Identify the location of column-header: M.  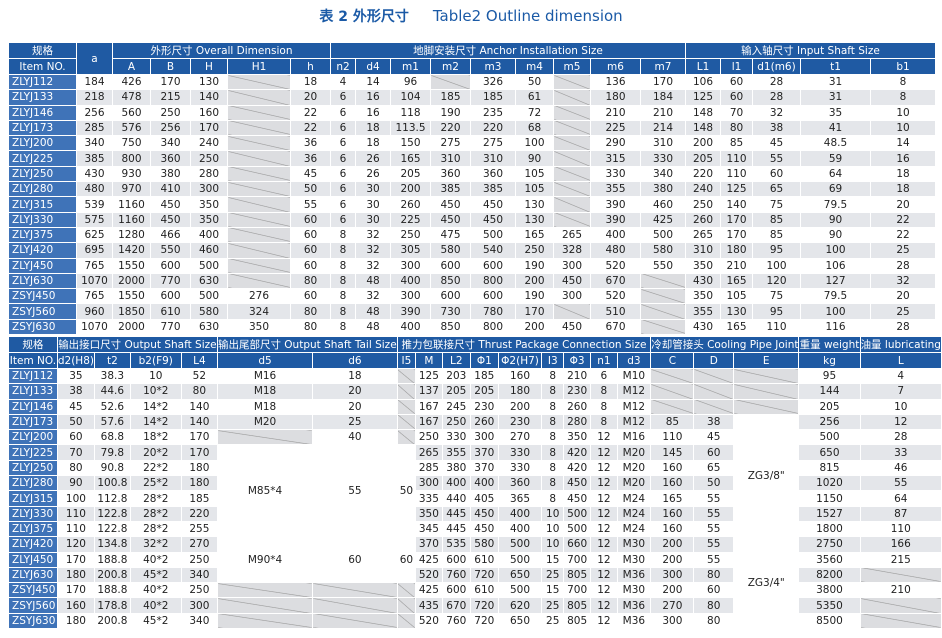
(429, 360).